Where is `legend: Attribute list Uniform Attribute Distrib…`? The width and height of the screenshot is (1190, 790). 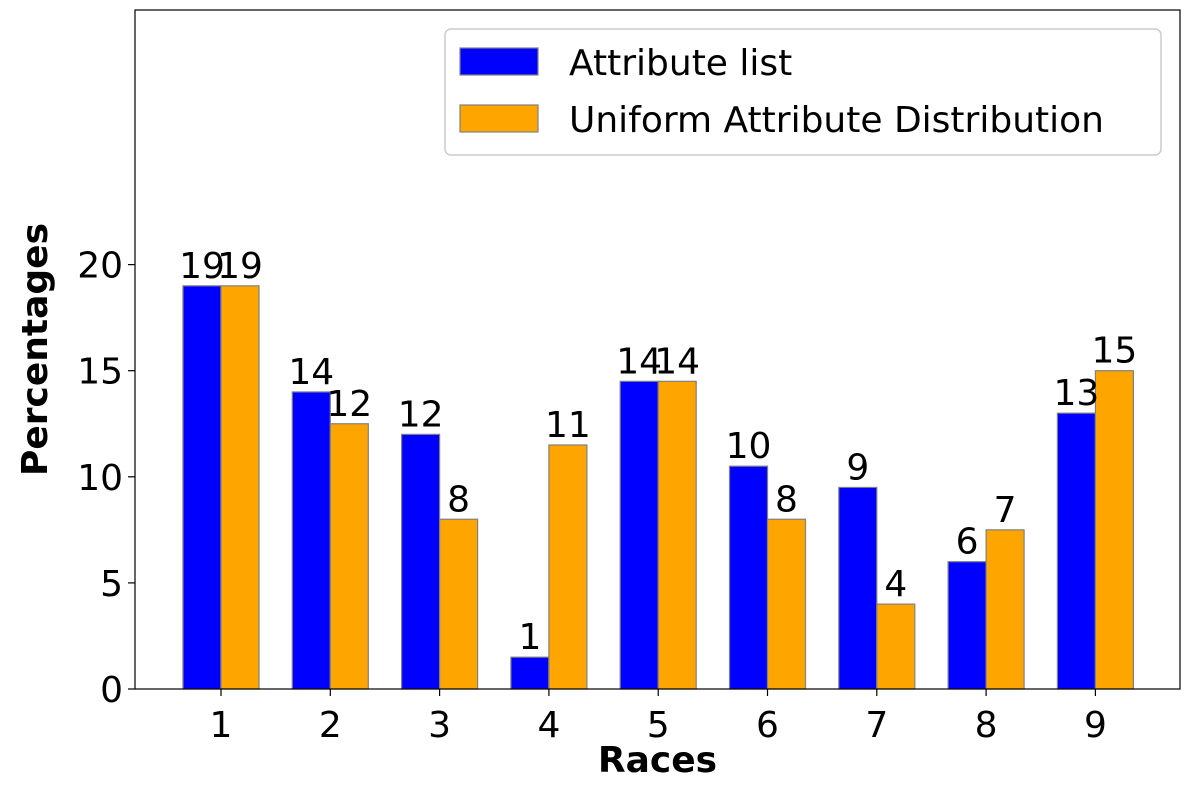
legend: Attribute list Uniform Attribute Distrib… is located at coordinates (803, 92).